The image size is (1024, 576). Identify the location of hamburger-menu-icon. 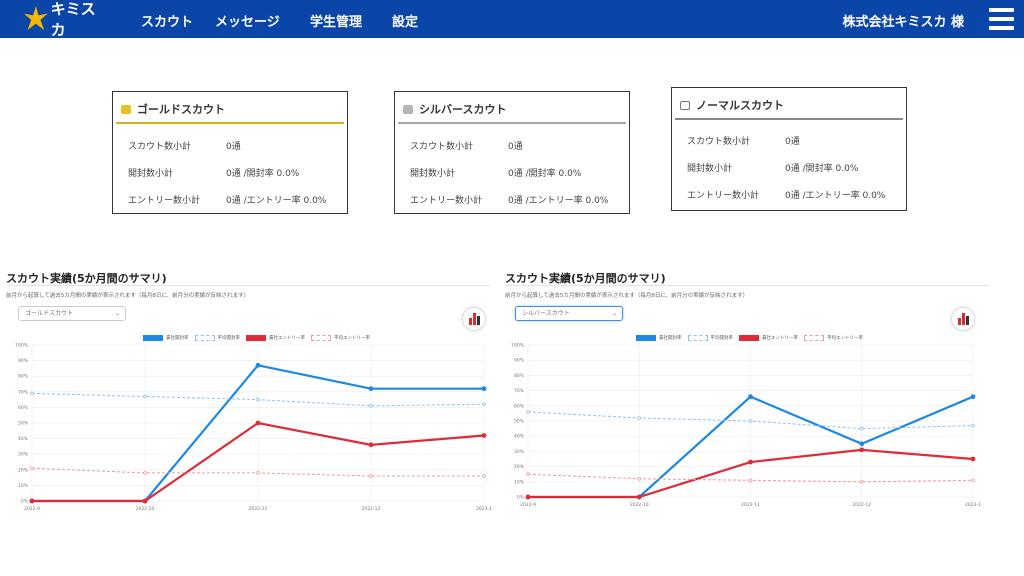
(1001, 19).